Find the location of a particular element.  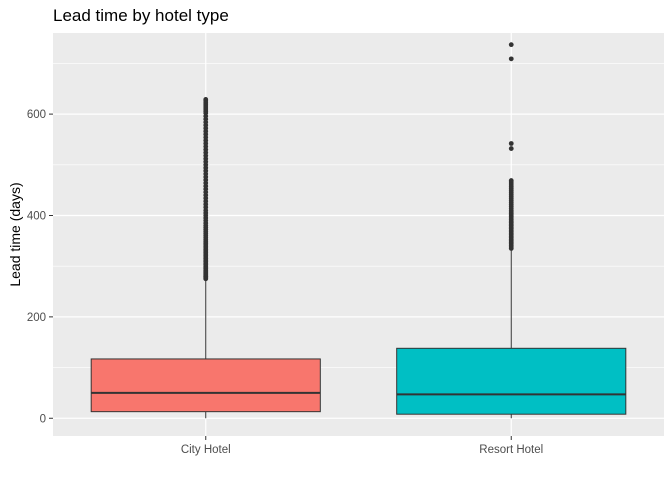

y-tick-label: 0 is located at coordinates (43, 419).